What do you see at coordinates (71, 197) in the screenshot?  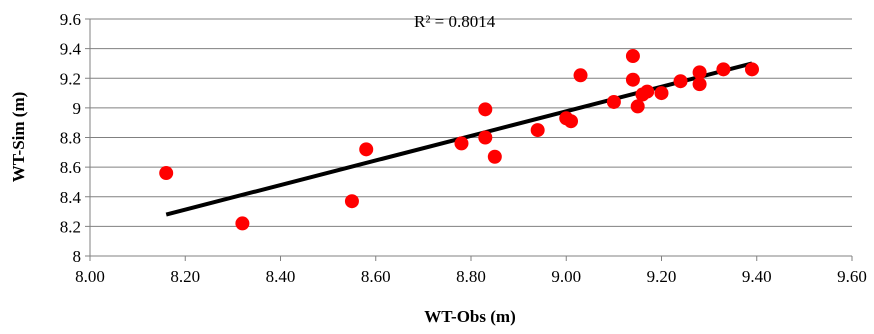 I see `y-tick-label: 8.4` at bounding box center [71, 197].